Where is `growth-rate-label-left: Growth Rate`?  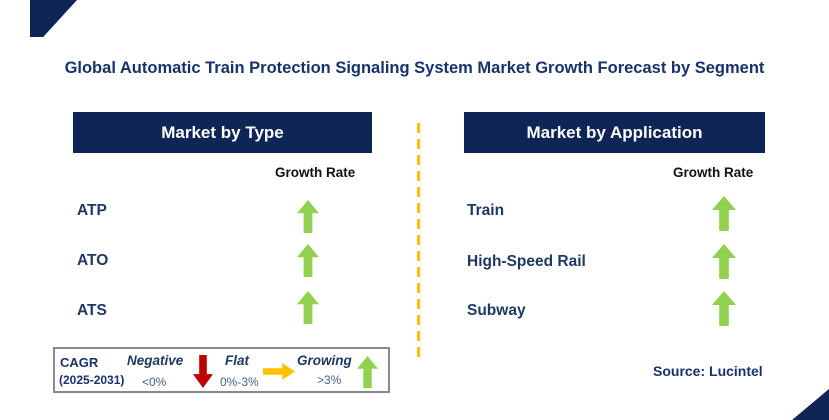
growth-rate-label-left: Growth Rate is located at coordinates (315, 172).